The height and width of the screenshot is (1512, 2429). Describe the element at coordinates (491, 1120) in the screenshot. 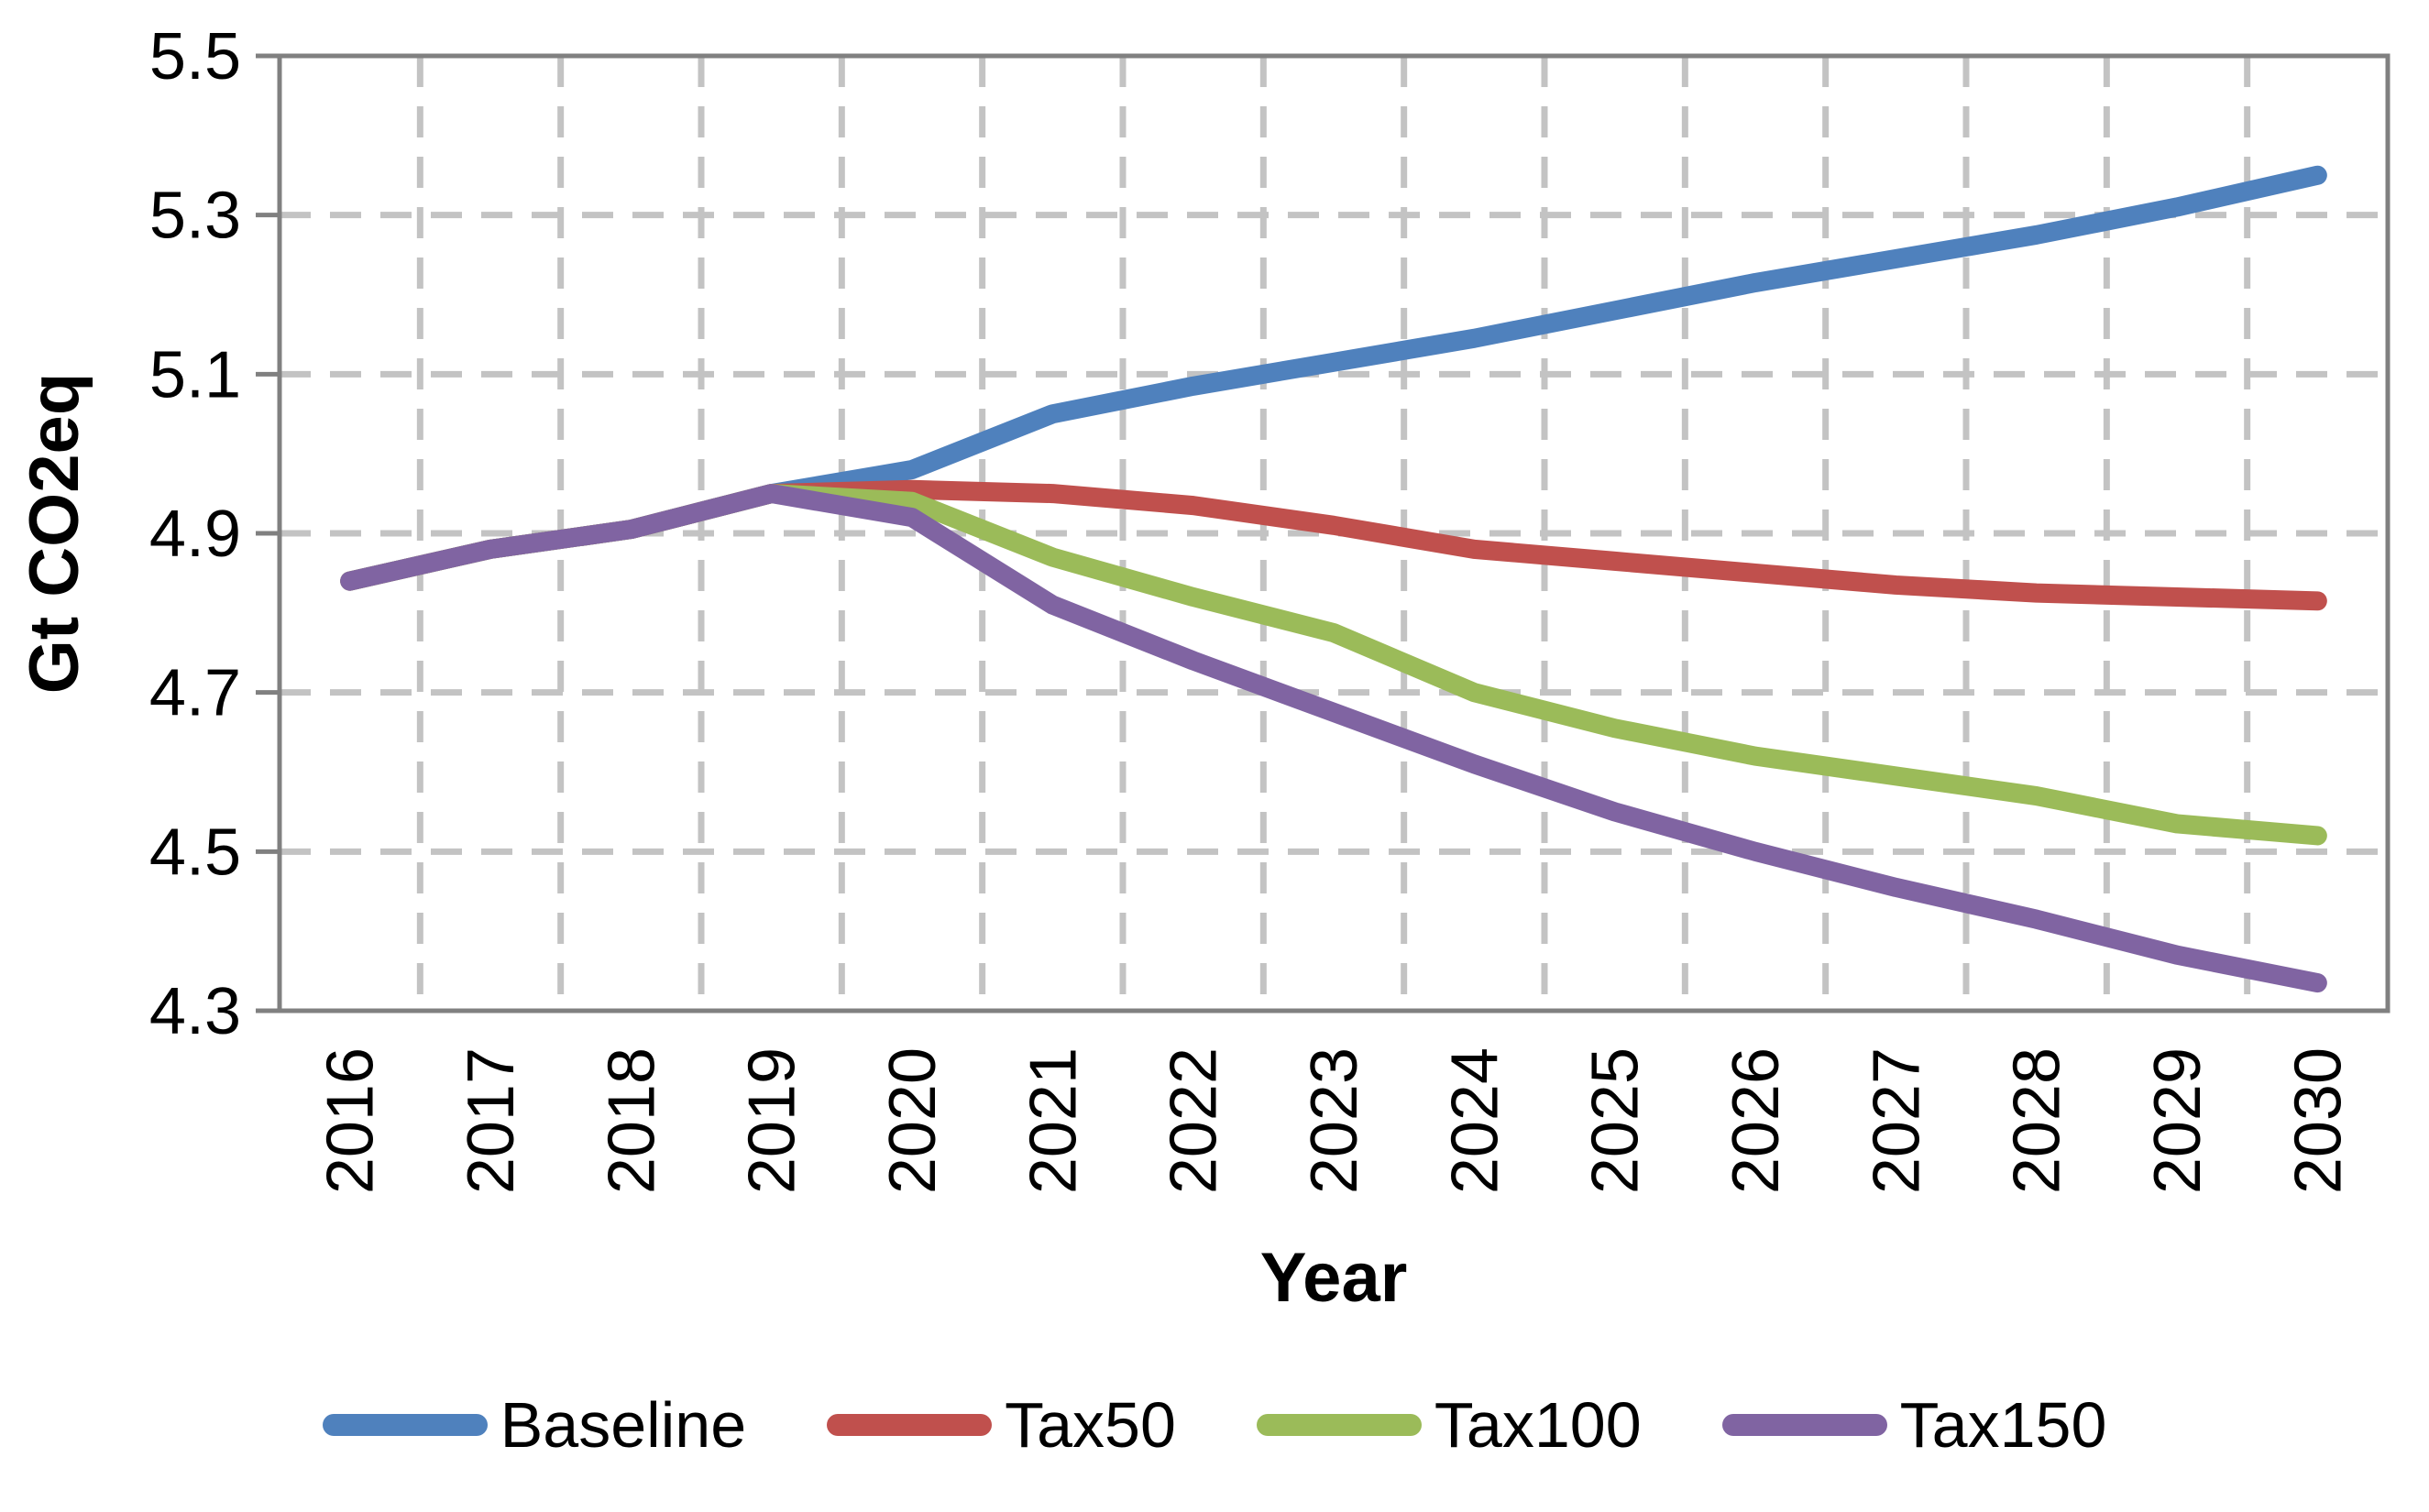

I see `x-tick-label: 2017` at that location.